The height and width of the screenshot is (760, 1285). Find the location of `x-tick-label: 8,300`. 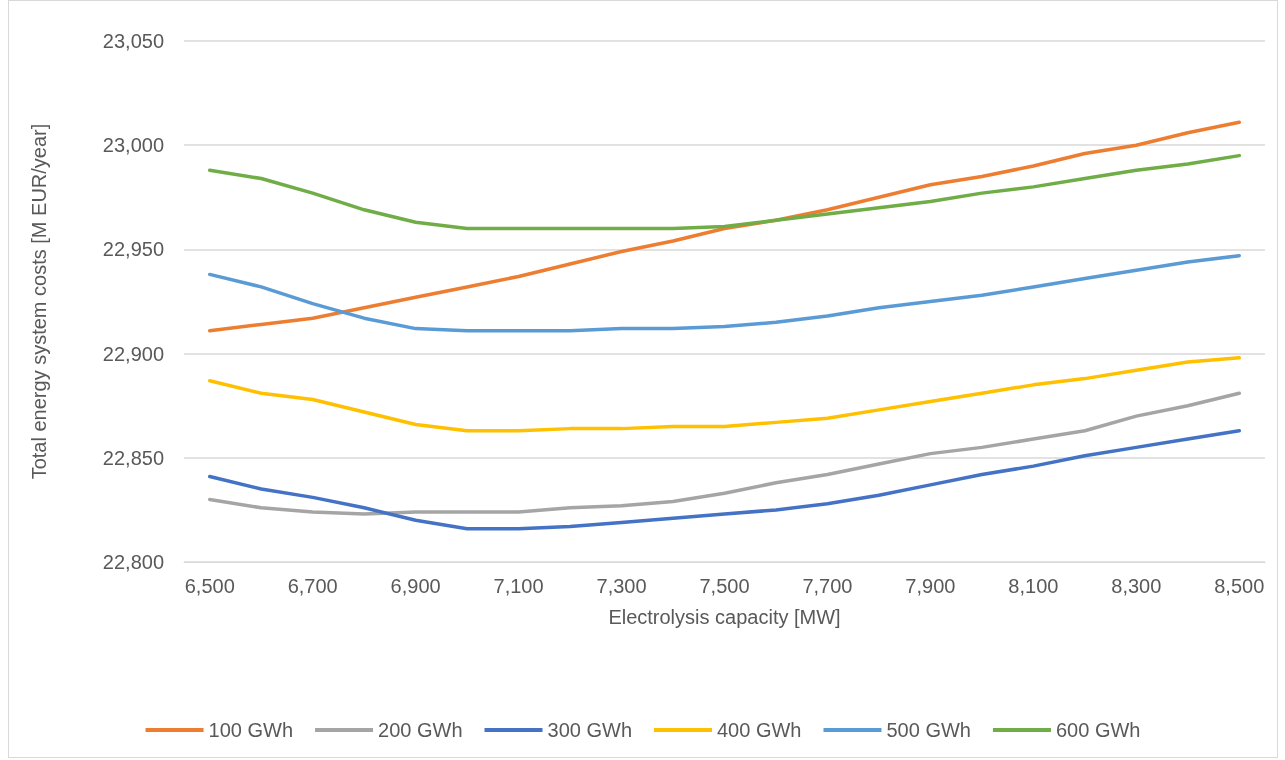

x-tick-label: 8,300 is located at coordinates (1136, 586).